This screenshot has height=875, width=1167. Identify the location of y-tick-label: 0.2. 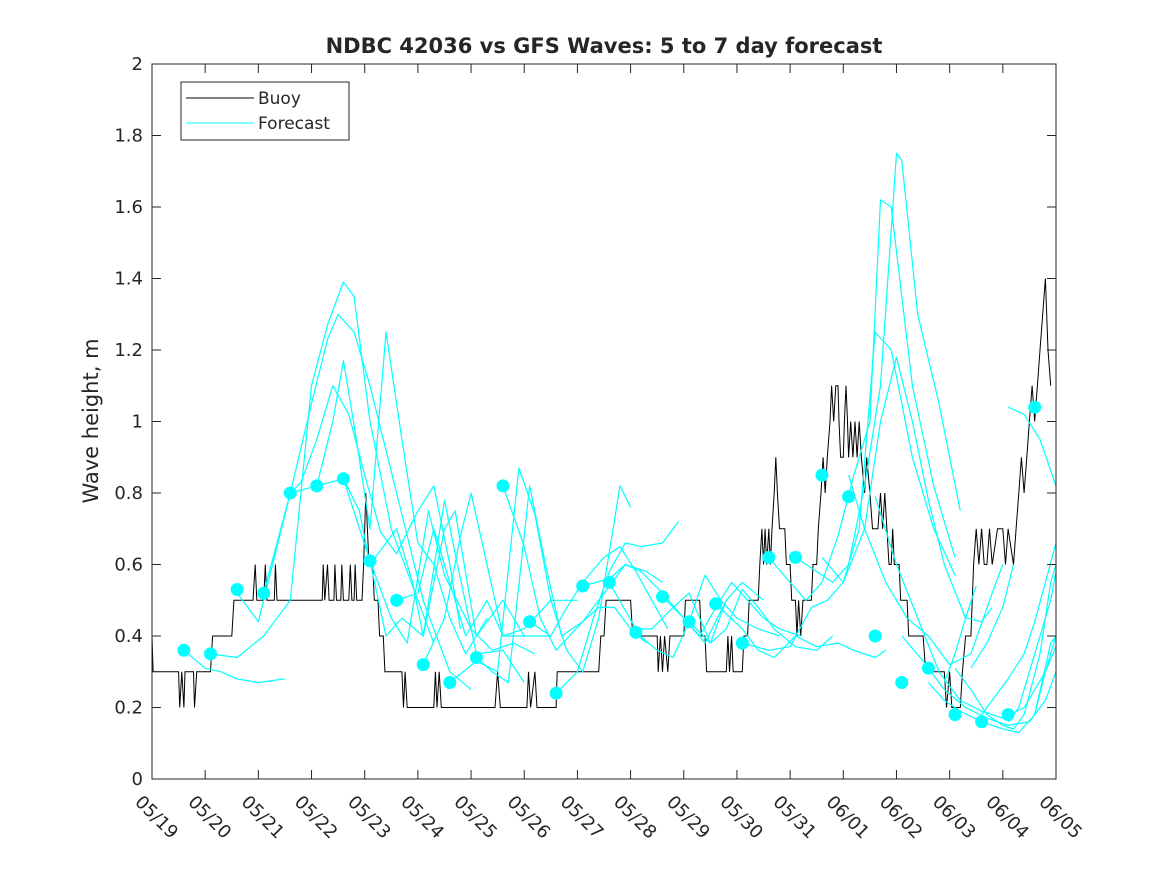
(128, 708).